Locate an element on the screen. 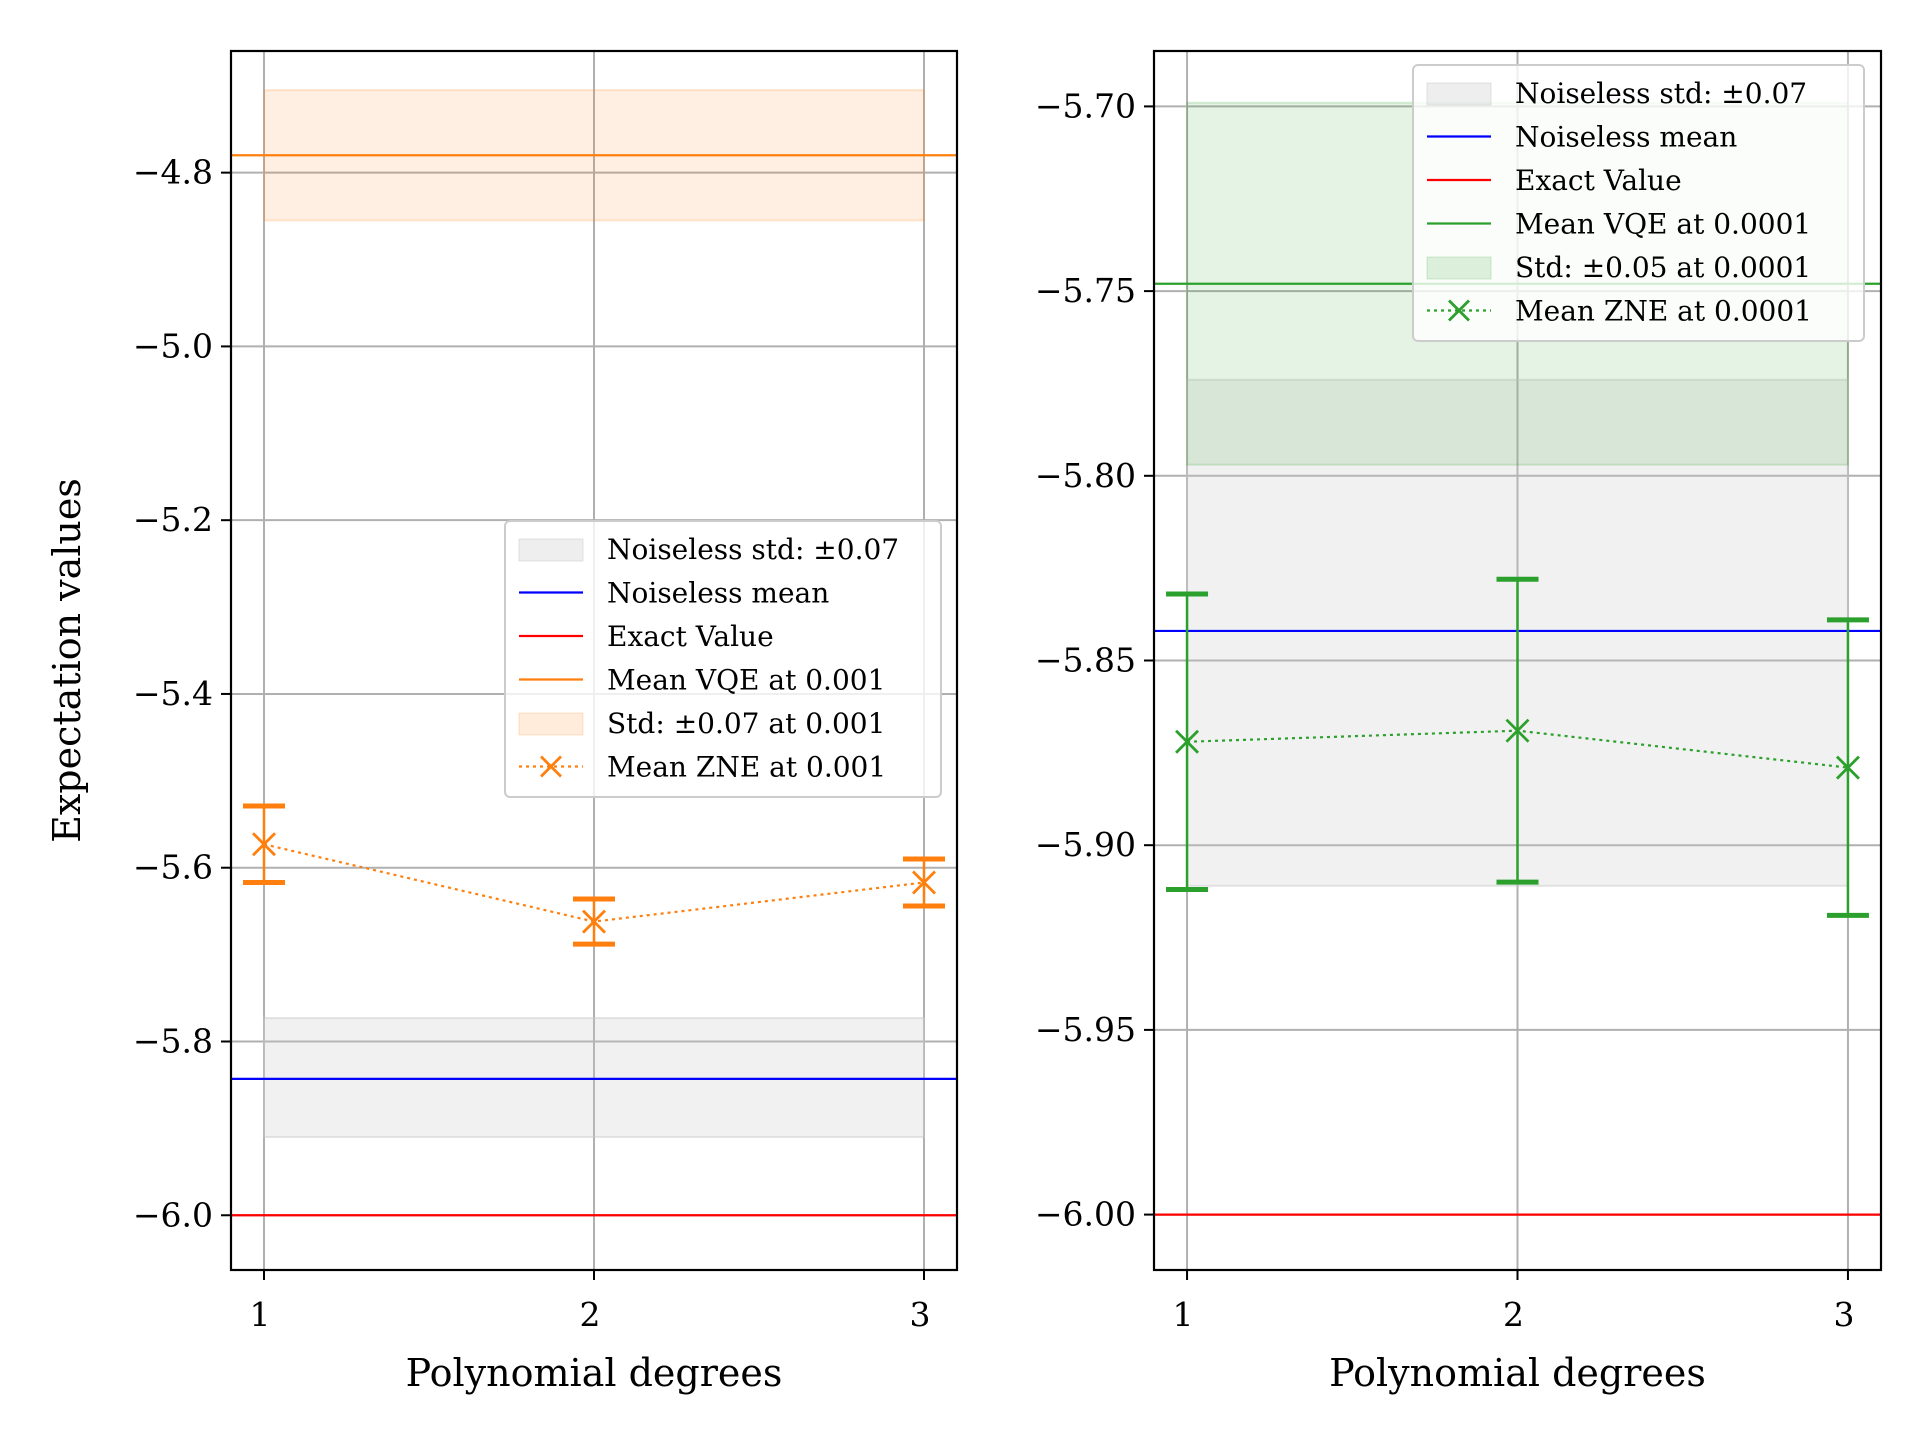  legend-label: Mean VQE at 0.0001 is located at coordinates (1663, 224).